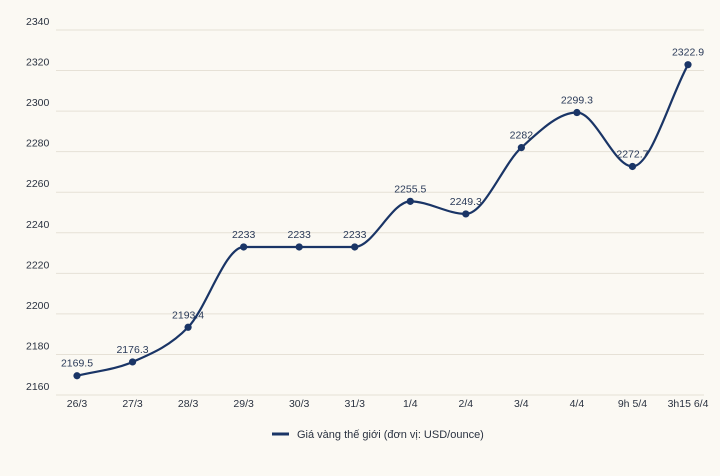  I want to click on x-tick-label: 3h15 6/4, so click(688, 404).